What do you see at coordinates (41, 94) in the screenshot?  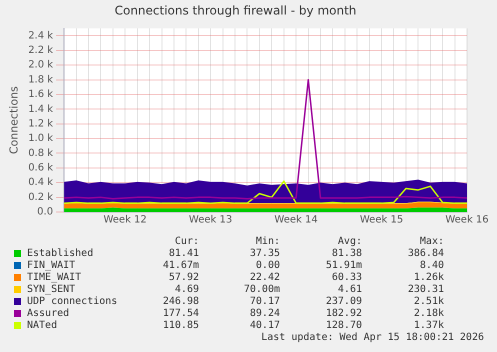 I see `y-tick-label: 1.6 k` at bounding box center [41, 94].